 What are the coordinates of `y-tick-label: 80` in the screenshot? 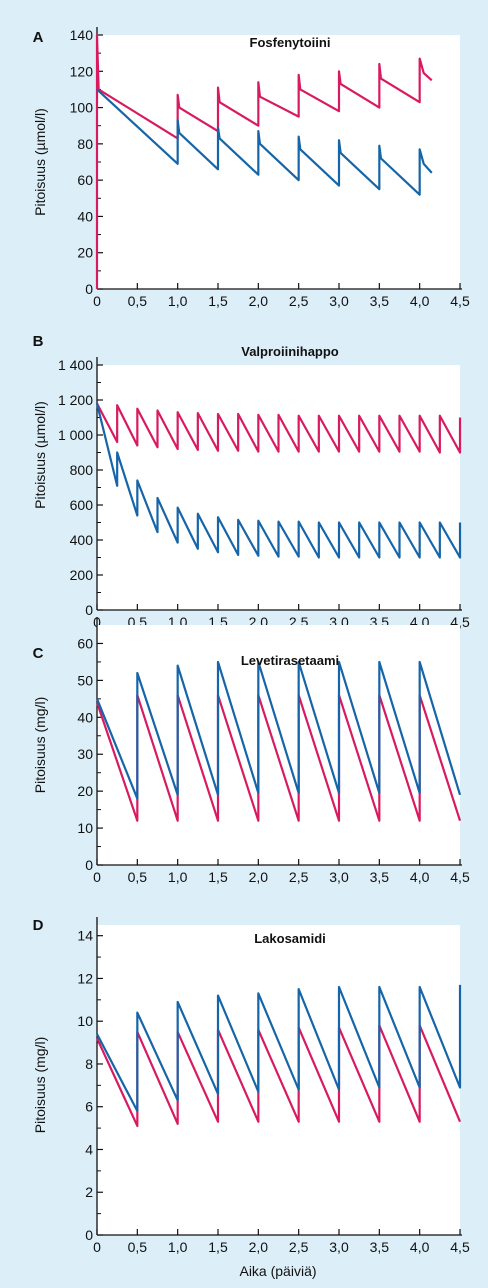 It's located at (85, 144).